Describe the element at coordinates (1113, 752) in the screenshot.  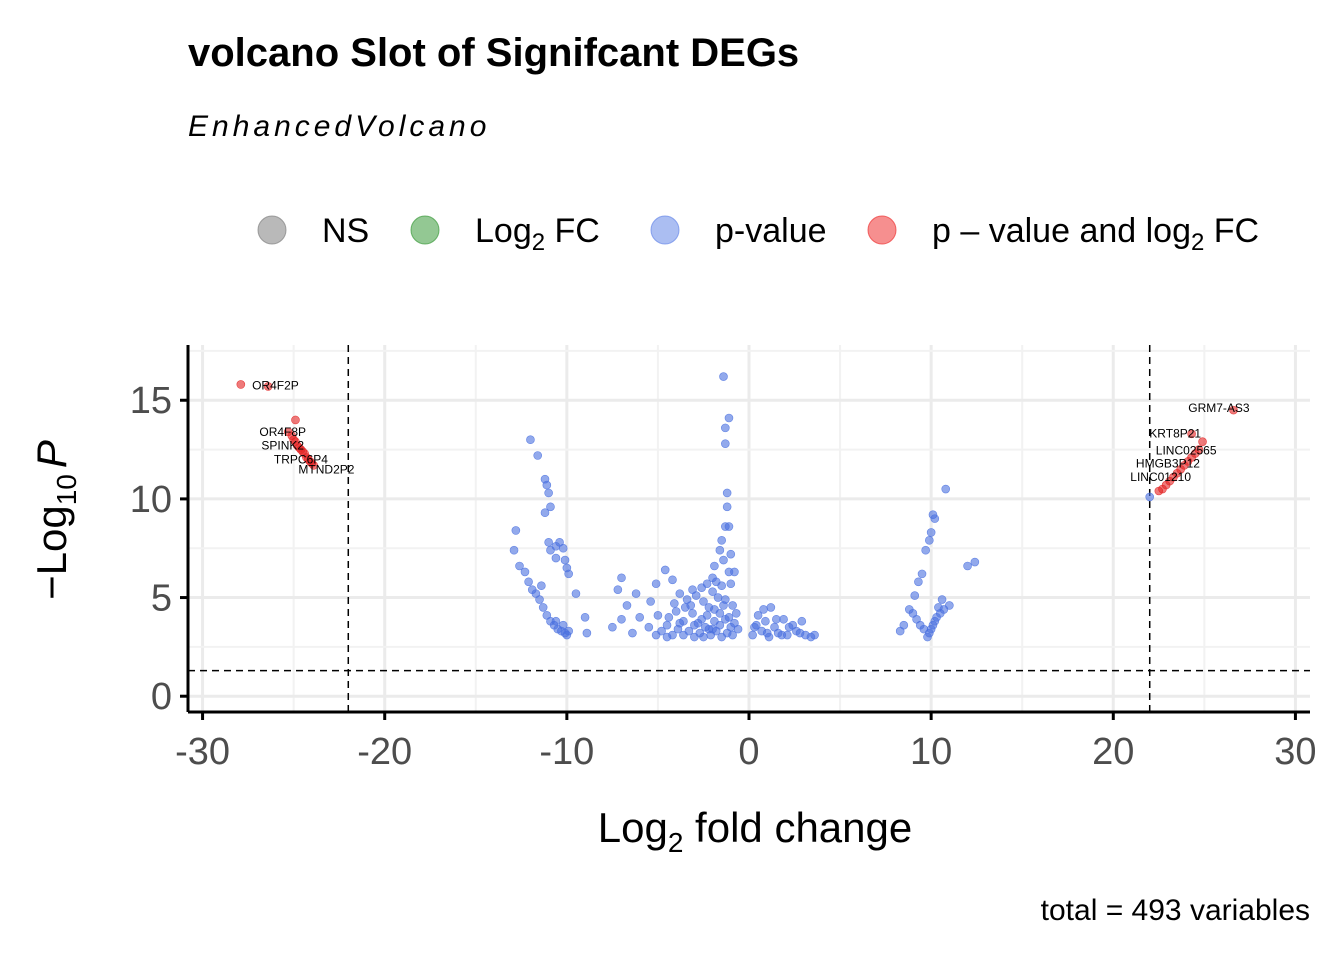
I see `x-tick-label: 20` at that location.